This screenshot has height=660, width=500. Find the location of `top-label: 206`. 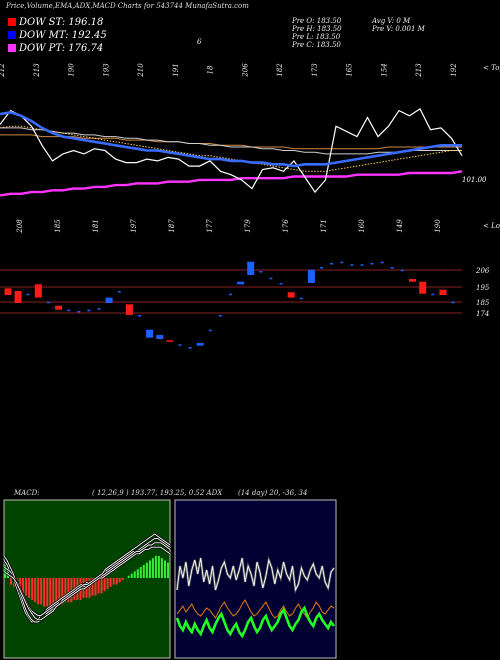

top-label: 206 is located at coordinates (245, 70).